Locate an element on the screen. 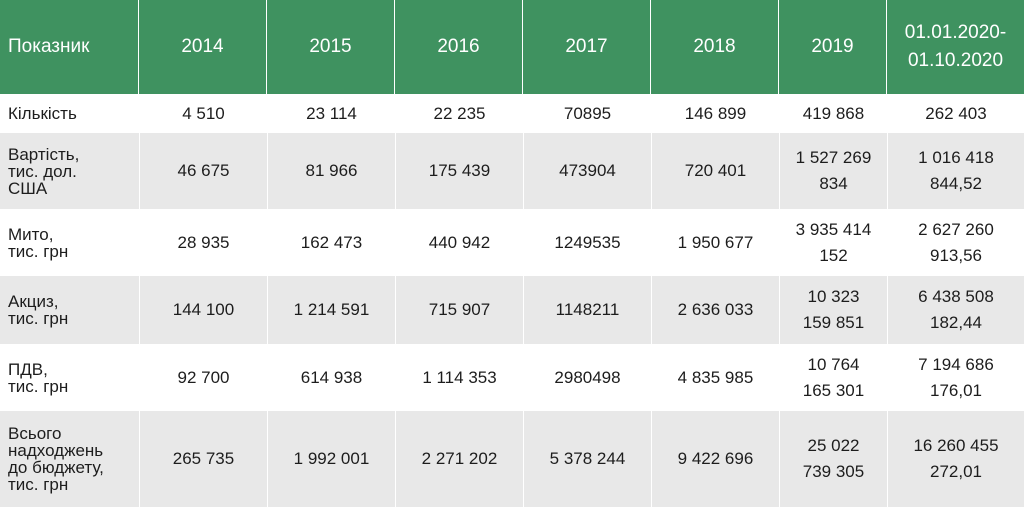 The width and height of the screenshot is (1024, 507). table-cell: 1 992 001 is located at coordinates (331, 459).